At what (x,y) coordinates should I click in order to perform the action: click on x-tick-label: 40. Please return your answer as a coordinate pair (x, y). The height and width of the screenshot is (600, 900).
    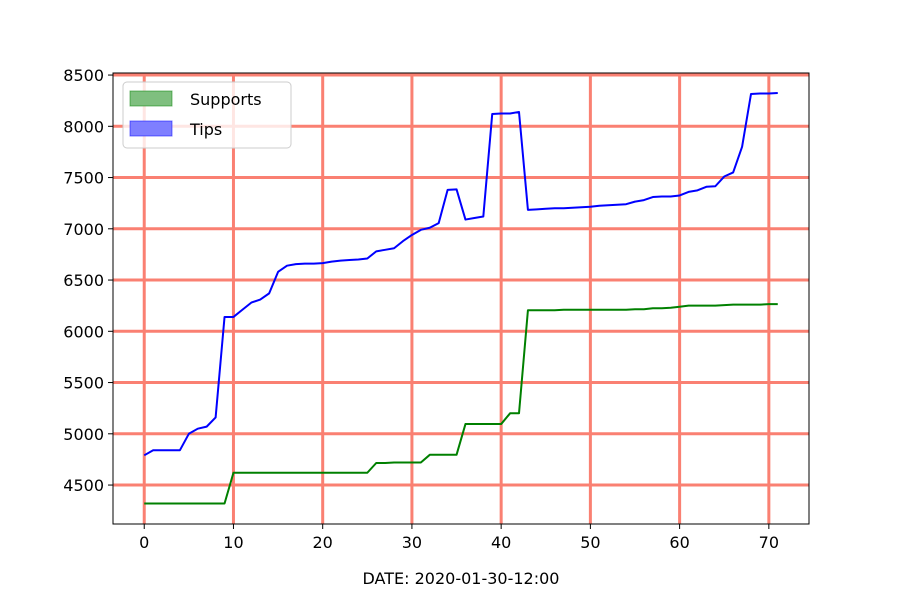
    Looking at the image, I should click on (501, 542).